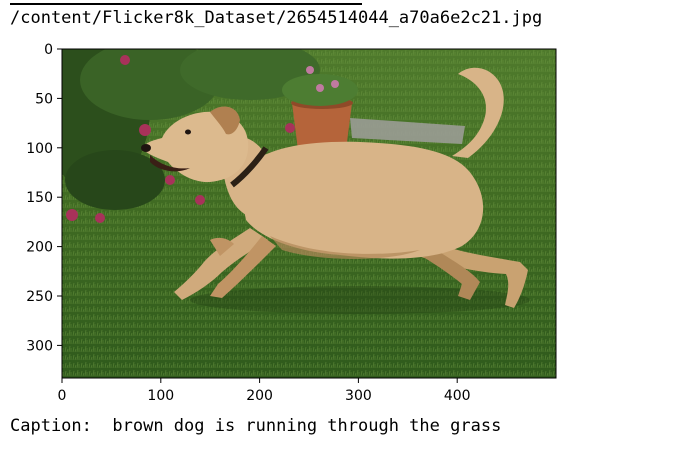  I want to click on x-tick-label: 200, so click(259, 396).